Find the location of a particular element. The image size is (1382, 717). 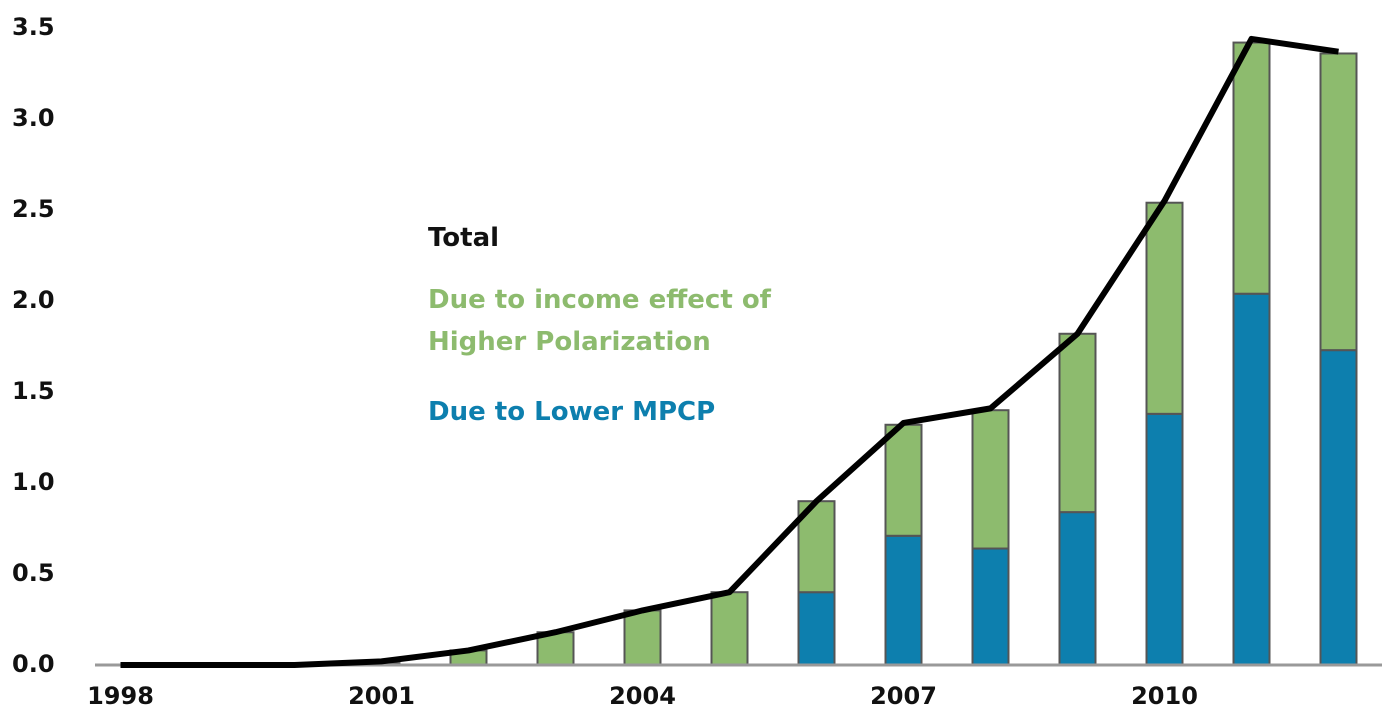

x-tick-label: 2007 is located at coordinates (903, 696).